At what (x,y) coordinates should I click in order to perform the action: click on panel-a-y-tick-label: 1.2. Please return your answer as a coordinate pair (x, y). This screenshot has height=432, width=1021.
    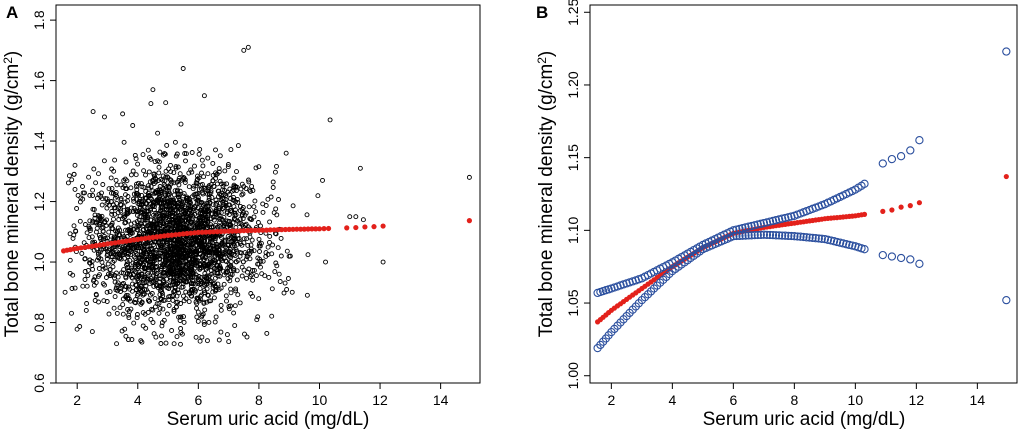
    Looking at the image, I should click on (39, 202).